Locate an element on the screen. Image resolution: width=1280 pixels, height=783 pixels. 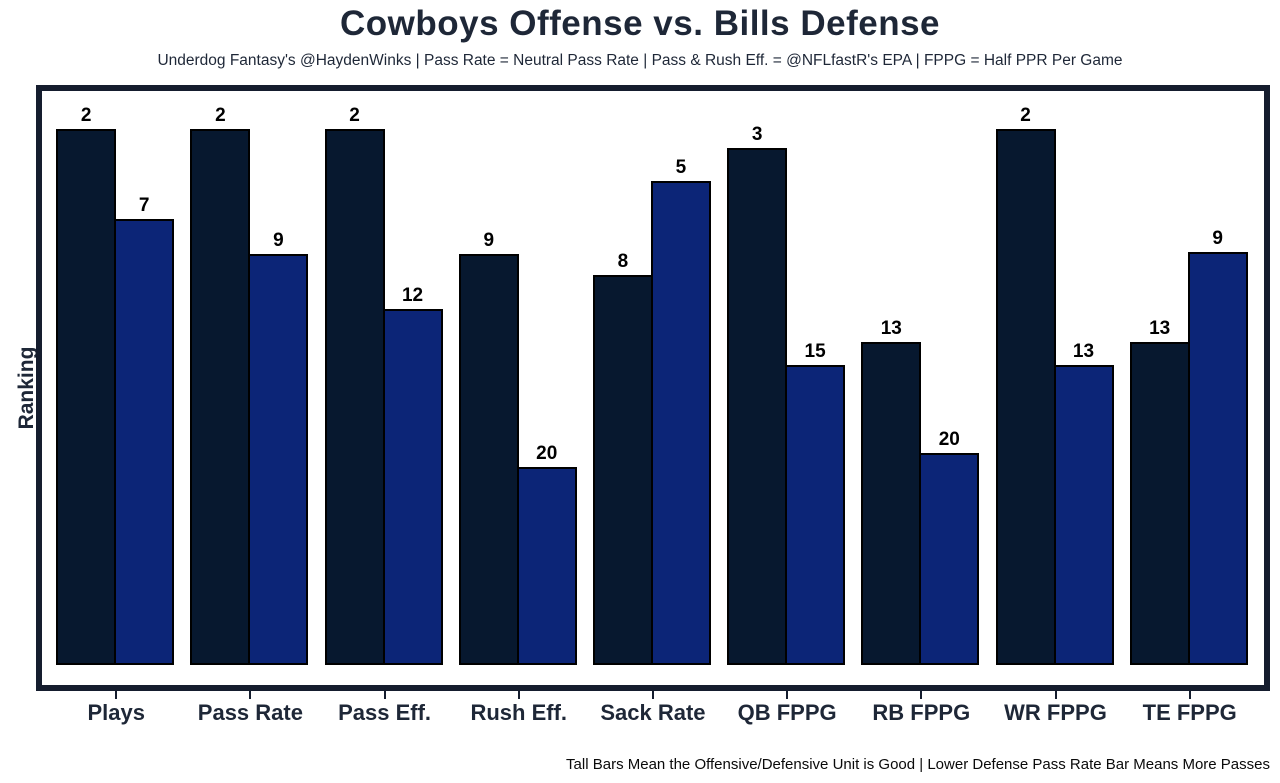
x-axis-cell-rush-eff: Rush Eff. is located at coordinates (519, 708).